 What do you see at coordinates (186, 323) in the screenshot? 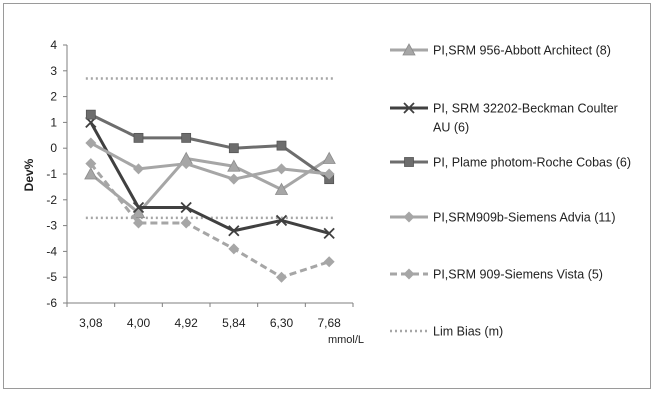
I see `x-tick-label: 4,92` at bounding box center [186, 323].